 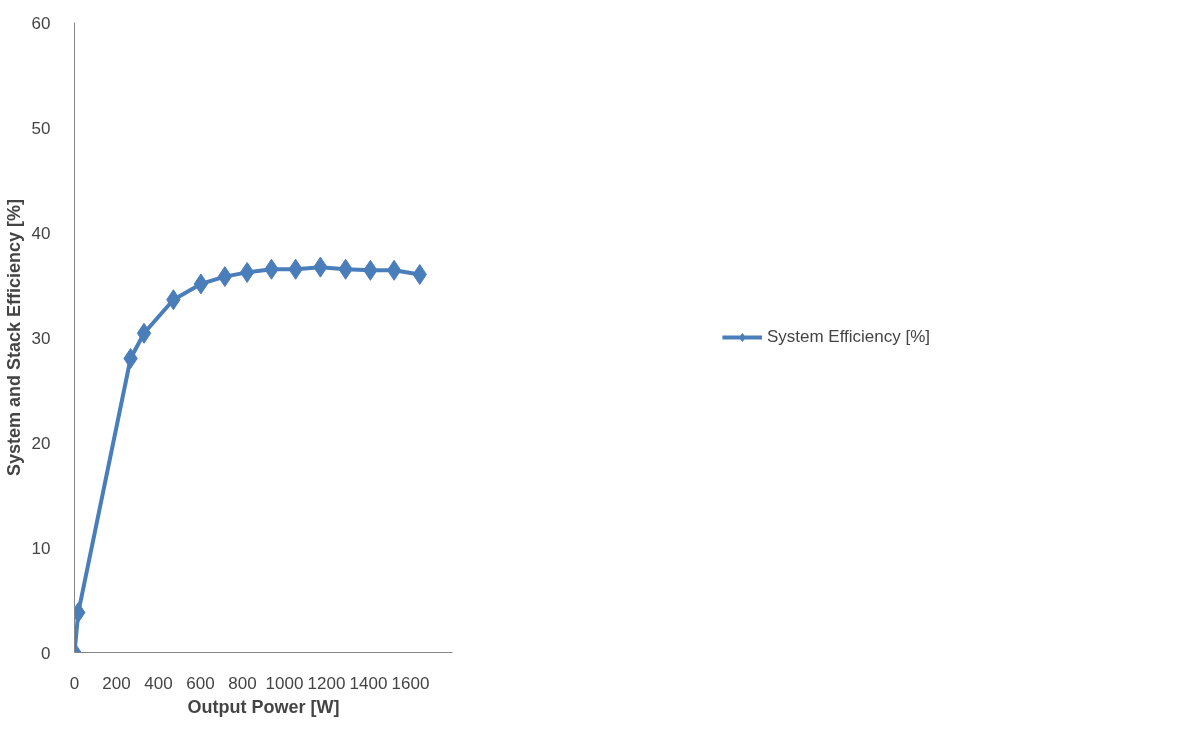 I want to click on x-tick-label: 400, so click(x=158, y=683).